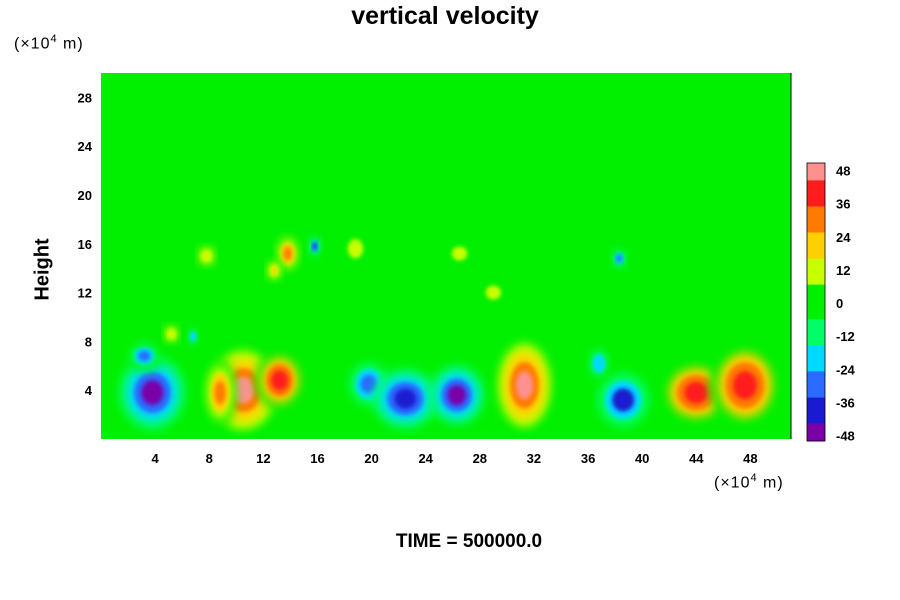 This screenshot has height=600, width=900. I want to click on colorbar-tick-label: -48, so click(845, 436).